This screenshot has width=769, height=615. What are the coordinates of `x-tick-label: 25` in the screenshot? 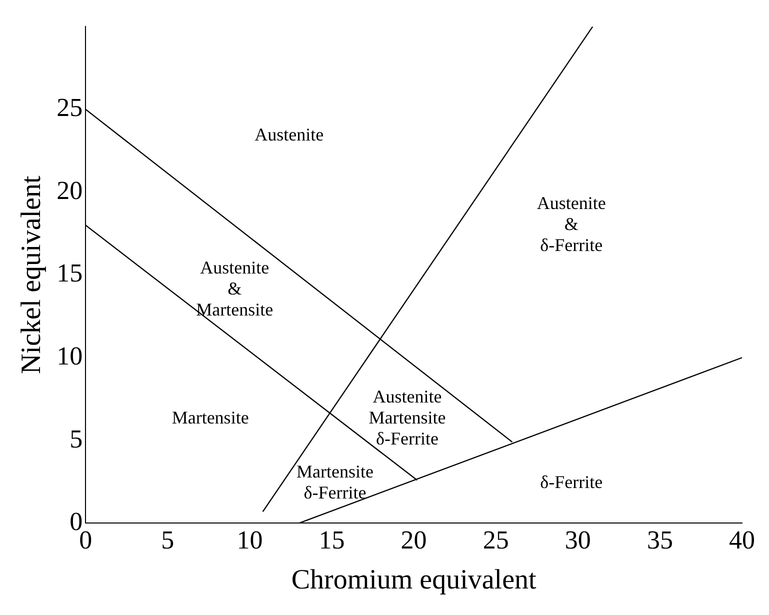 It's located at (495, 540).